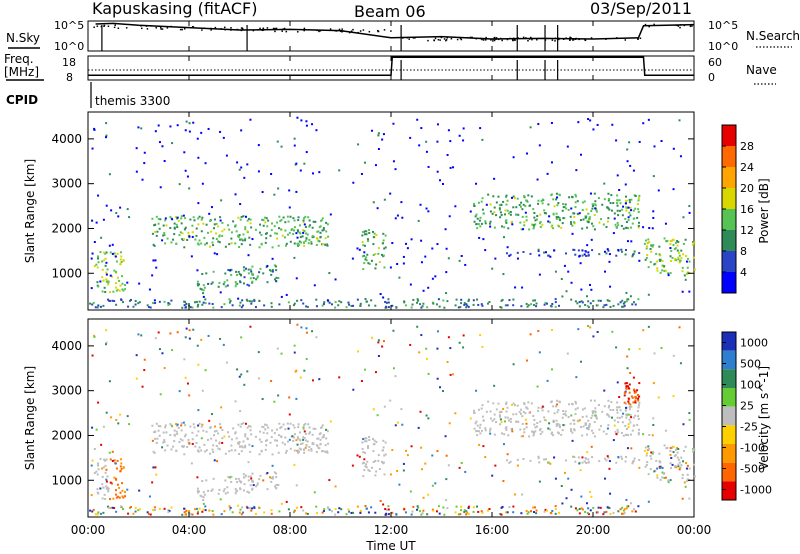 The width and height of the screenshot is (800, 554). What do you see at coordinates (391, 530) in the screenshot?
I see `x-tick-label: 12:00` at bounding box center [391, 530].